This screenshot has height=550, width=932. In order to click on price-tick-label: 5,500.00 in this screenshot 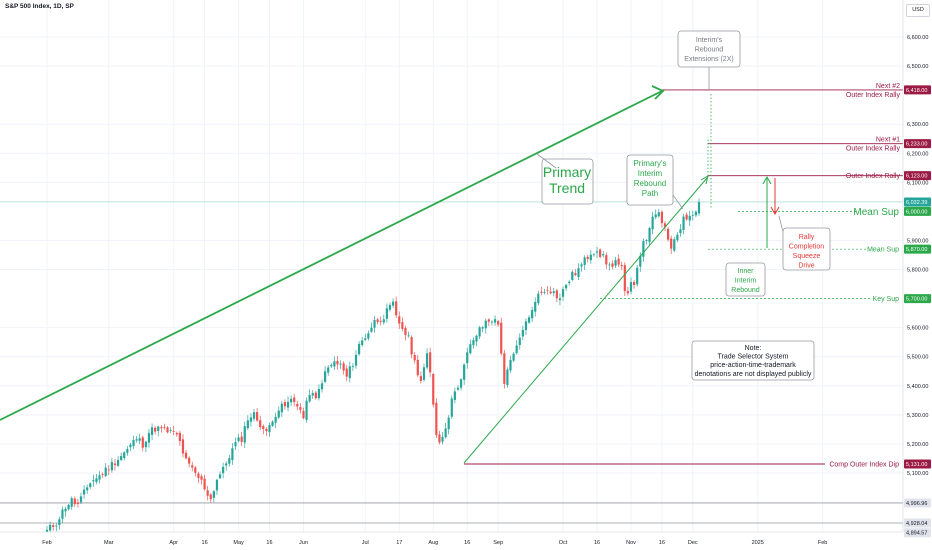, I will do `click(917, 358)`.